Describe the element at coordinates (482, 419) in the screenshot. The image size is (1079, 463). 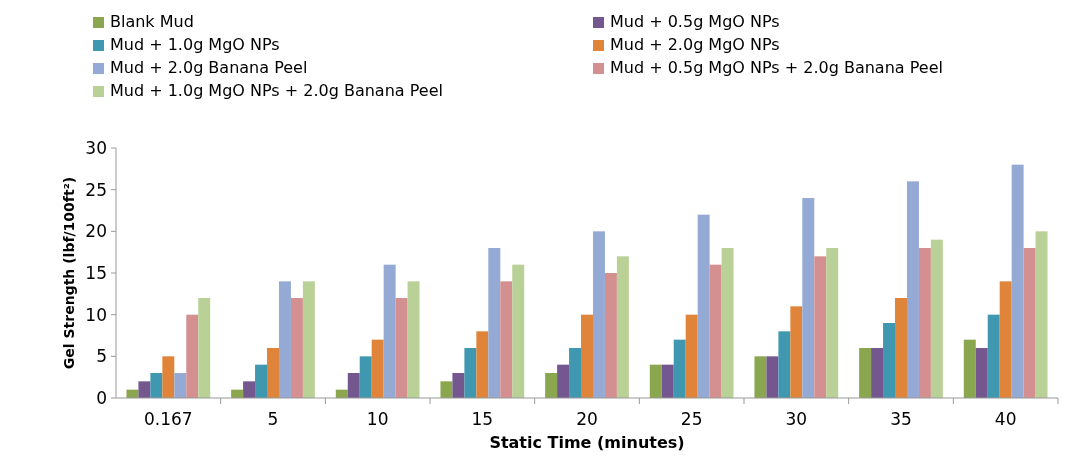
I see `x-tick-label: 15` at that location.